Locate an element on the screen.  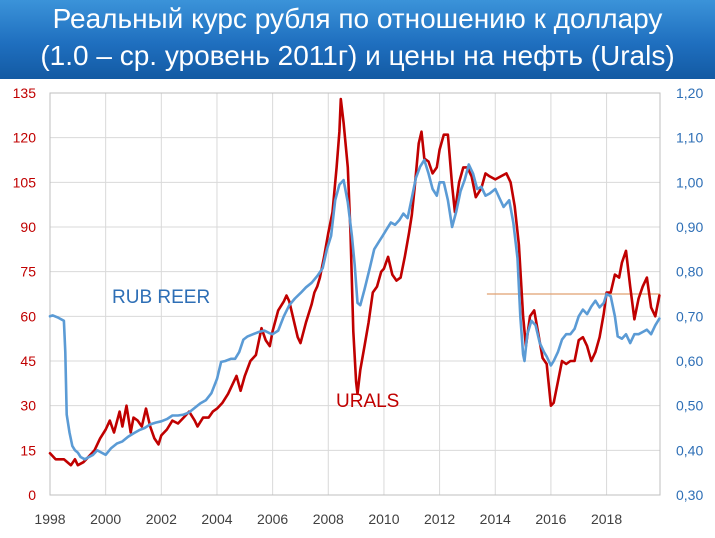
y-right-tick-label: 1,00 is located at coordinates (689, 182).